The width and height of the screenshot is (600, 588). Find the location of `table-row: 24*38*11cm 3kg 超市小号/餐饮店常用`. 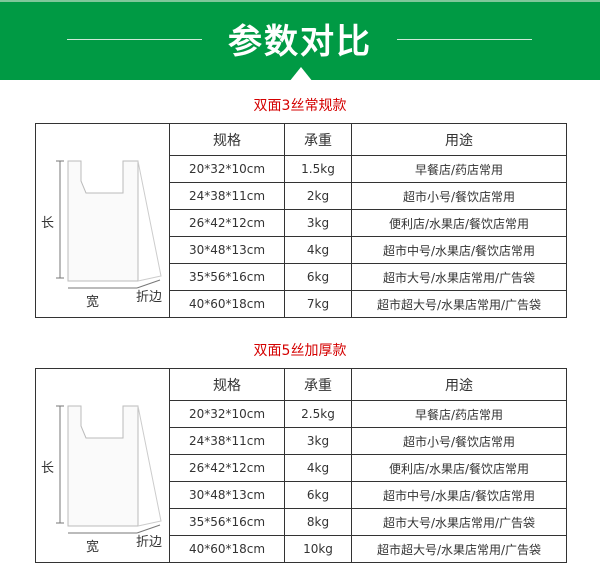

table-row: 24*38*11cm 3kg 超市小号/餐饮店常用 is located at coordinates (301, 441).